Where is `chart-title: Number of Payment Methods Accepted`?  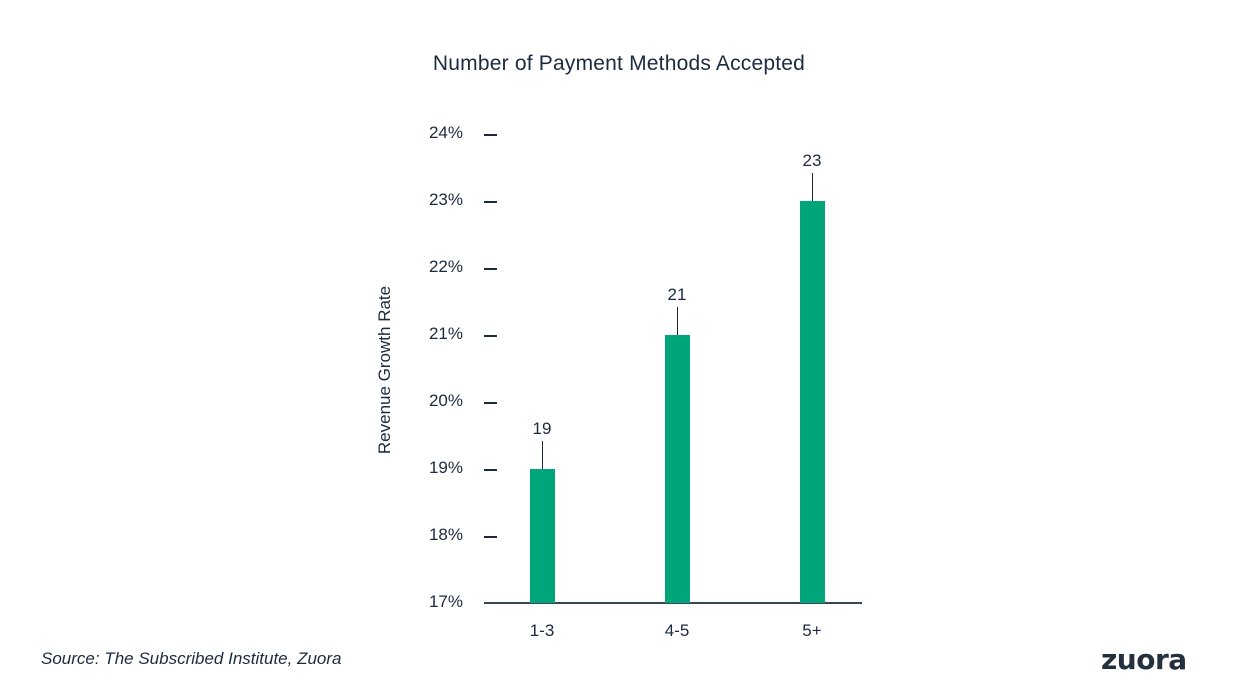 chart-title: Number of Payment Methods Accepted is located at coordinates (619, 63).